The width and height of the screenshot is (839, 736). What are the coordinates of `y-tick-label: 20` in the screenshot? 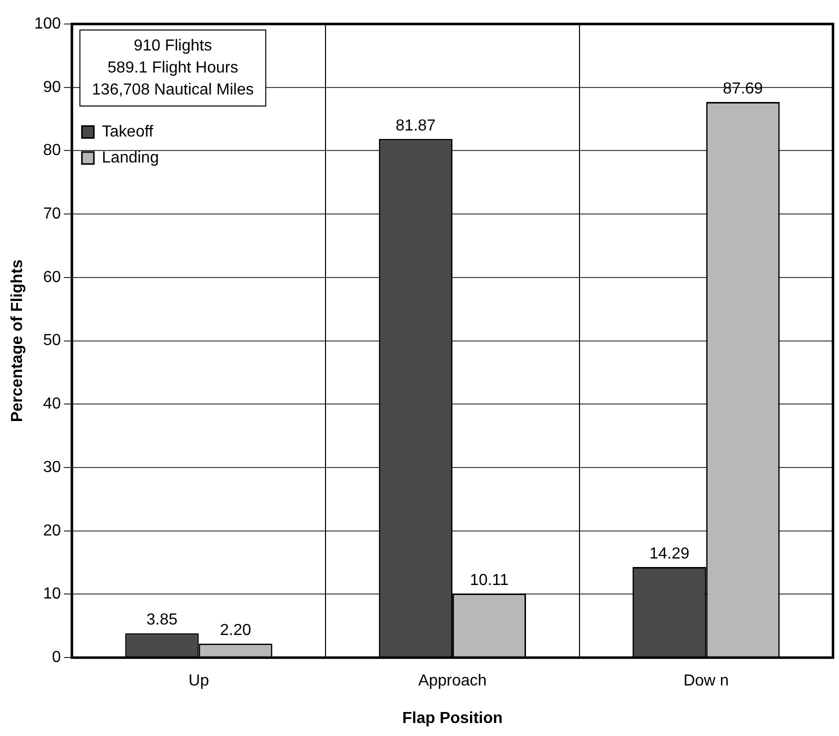 It's located at (52, 531).